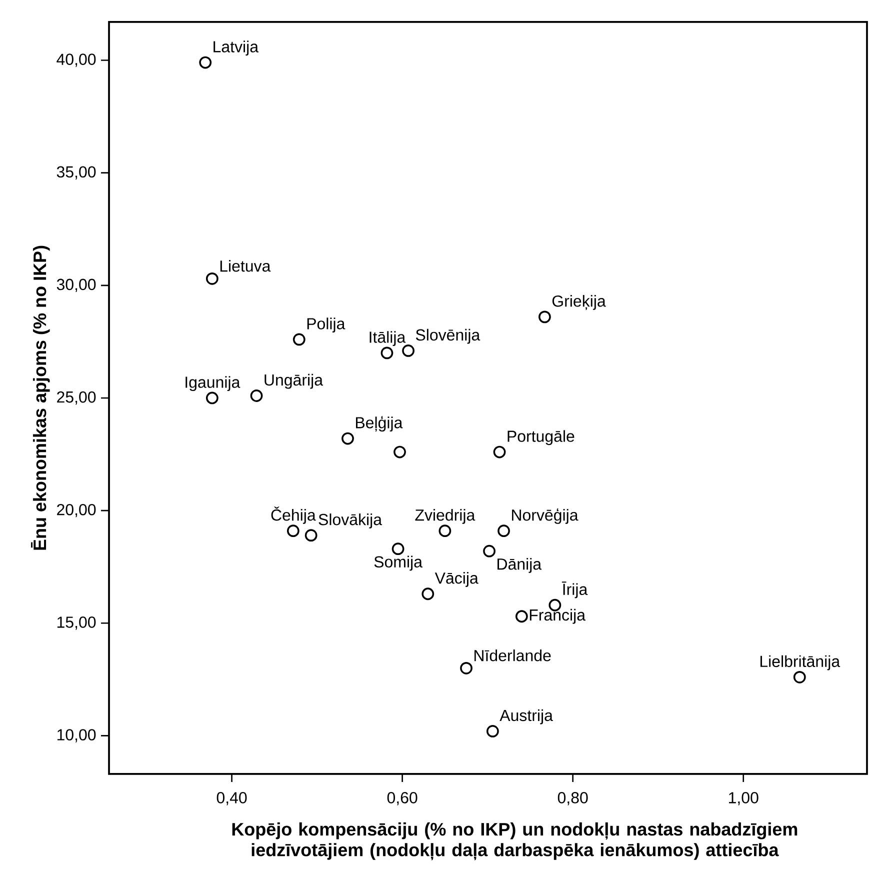  What do you see at coordinates (350, 520) in the screenshot?
I see `annotation: Slovākija` at bounding box center [350, 520].